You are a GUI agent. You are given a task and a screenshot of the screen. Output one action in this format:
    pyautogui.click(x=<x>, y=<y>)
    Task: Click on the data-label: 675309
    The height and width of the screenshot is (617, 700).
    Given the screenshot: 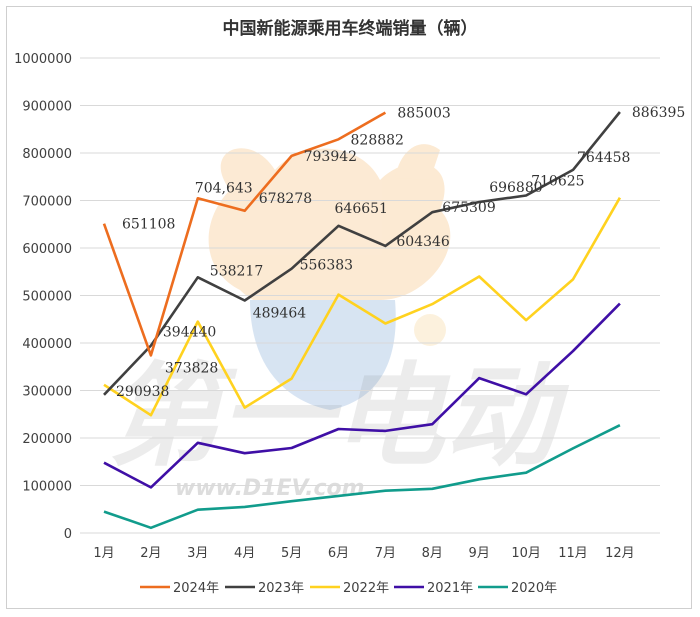 What is the action you would take?
    pyautogui.click(x=468, y=208)
    